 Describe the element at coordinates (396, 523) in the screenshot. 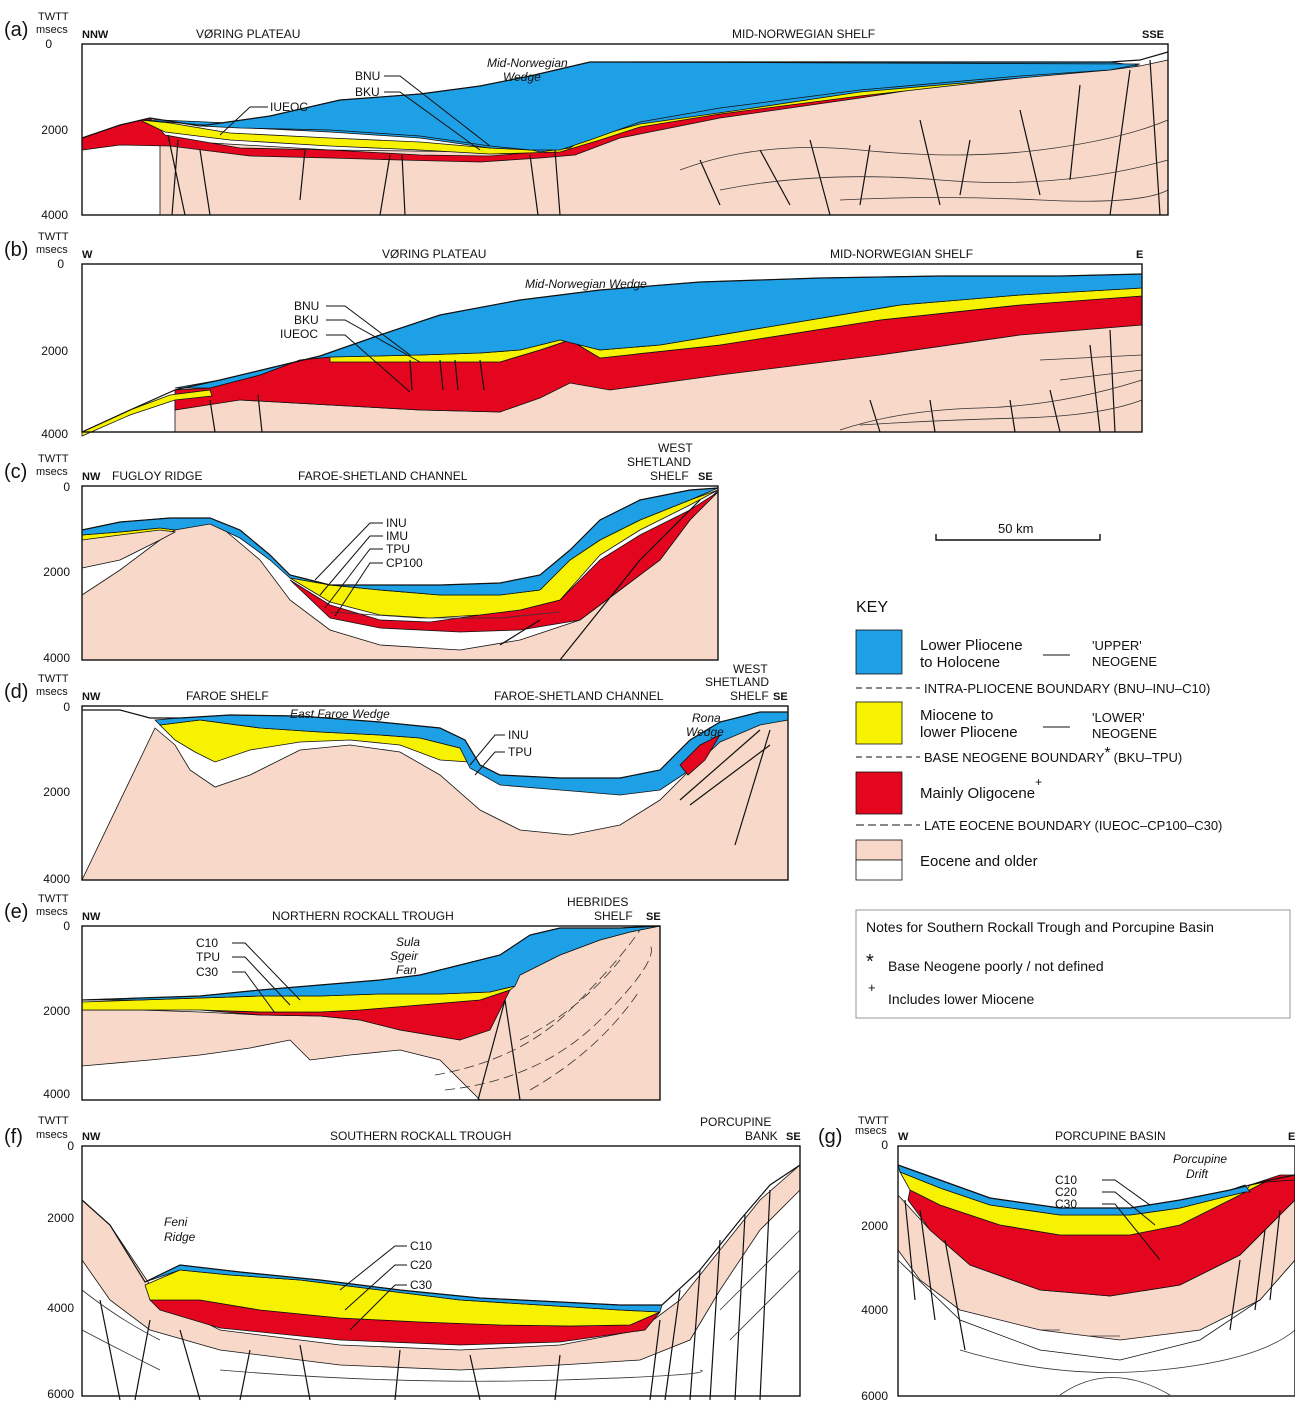

I see `panel-c-horizon-inu: INU` at that location.